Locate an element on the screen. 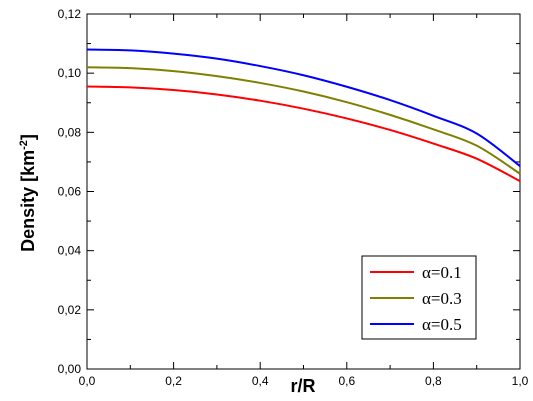  y-tick-label: 0,08 is located at coordinates (70, 132).